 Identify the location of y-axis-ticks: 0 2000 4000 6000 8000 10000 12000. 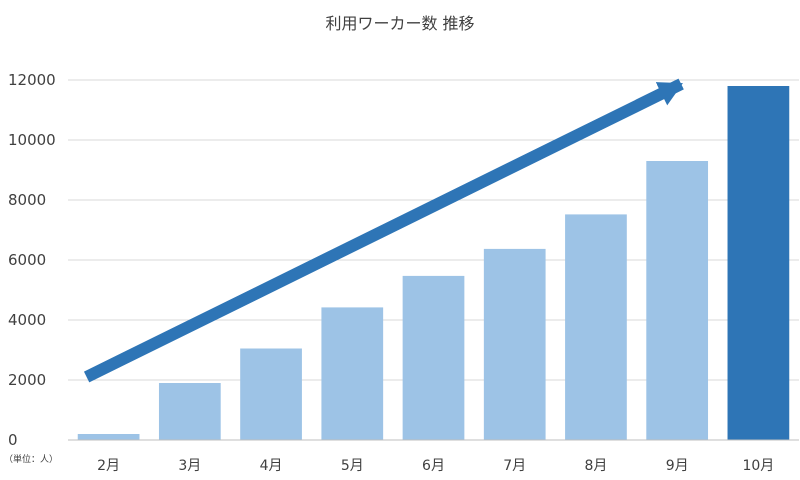
(32, 260).